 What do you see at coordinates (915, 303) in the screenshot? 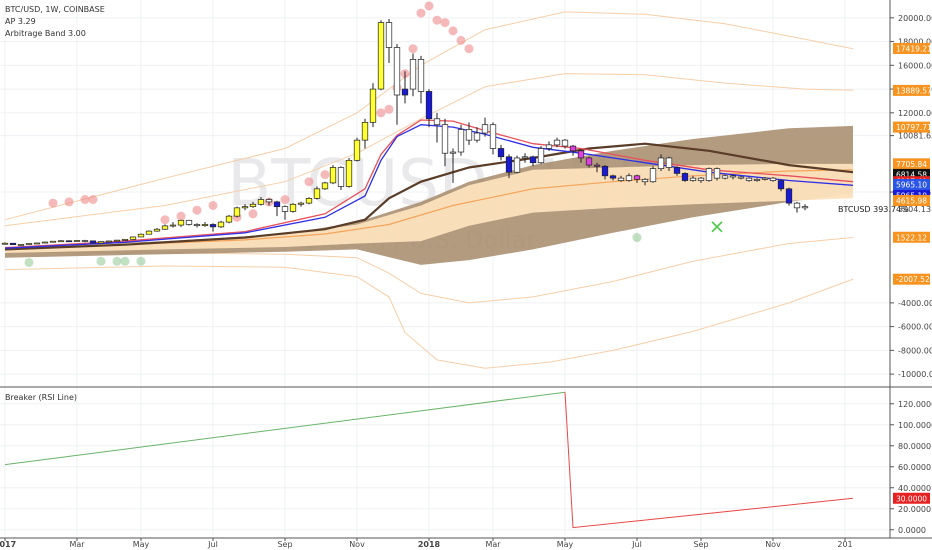
I see `y-tick-label: -4000.00` at bounding box center [915, 303].